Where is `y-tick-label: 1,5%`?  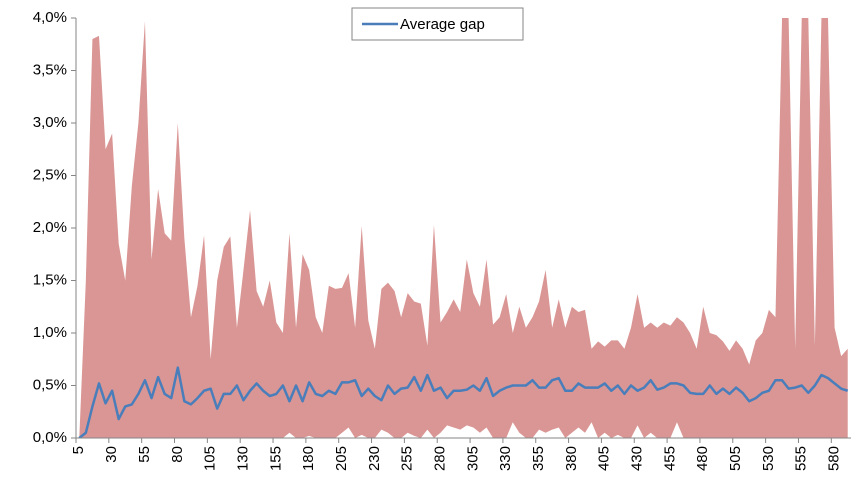
y-tick-label: 1,5% is located at coordinates (50, 279).